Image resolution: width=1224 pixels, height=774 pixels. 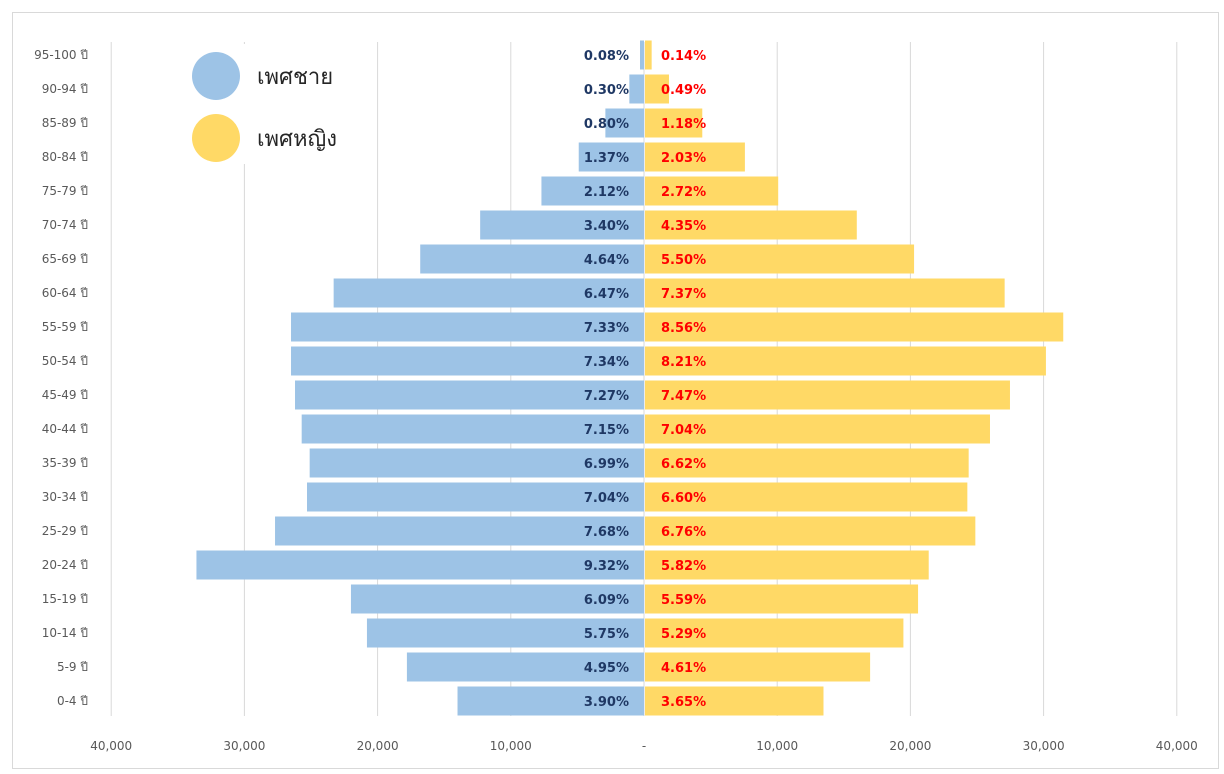 I want to click on male-pct-label: 3.40%, so click(x=606, y=226).